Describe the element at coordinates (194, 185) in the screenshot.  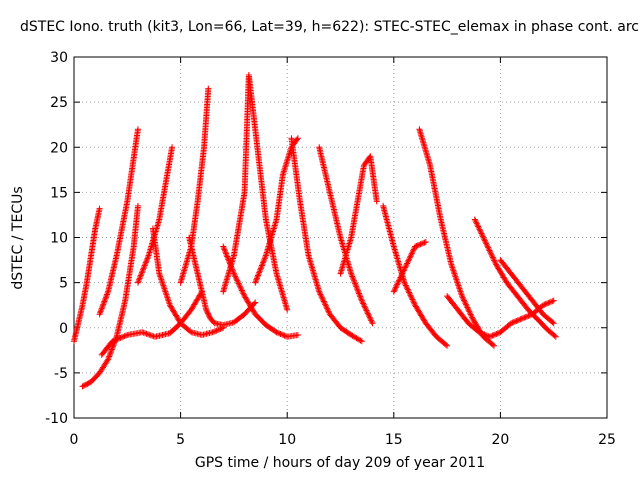
I see `series-arc7` at that location.